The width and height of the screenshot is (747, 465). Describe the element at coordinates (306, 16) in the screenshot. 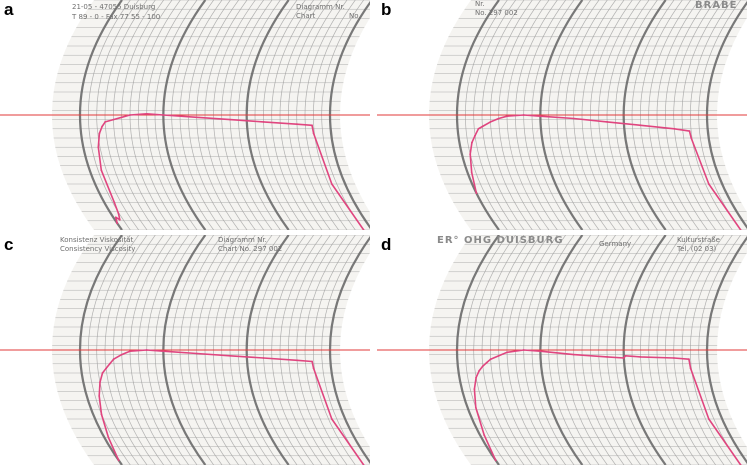

I see `chart-header-text: Chart` at that location.